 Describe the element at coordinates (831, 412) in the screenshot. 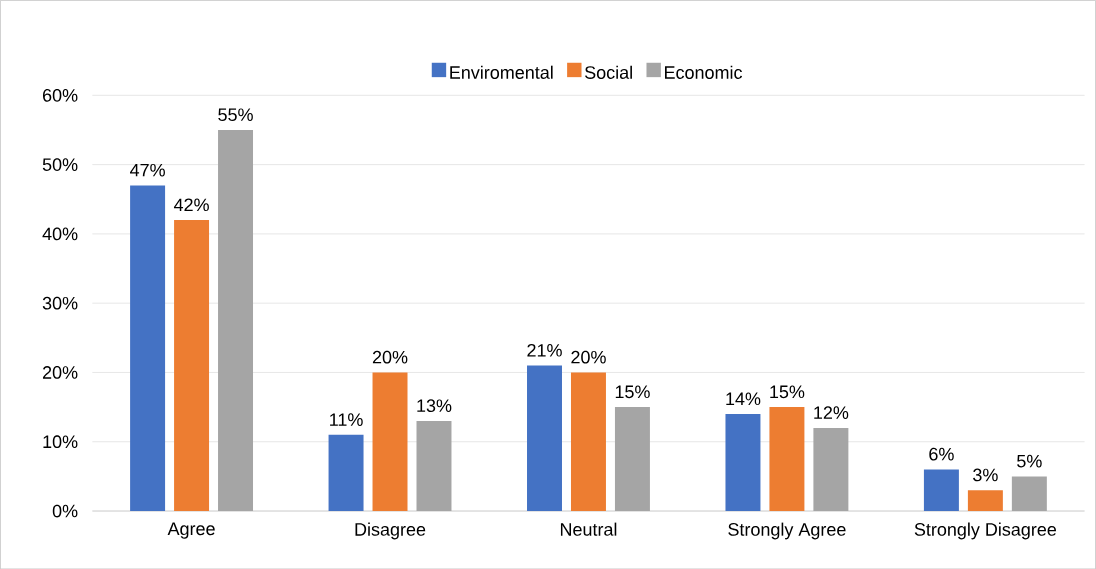

I see `data-label: 12%` at that location.